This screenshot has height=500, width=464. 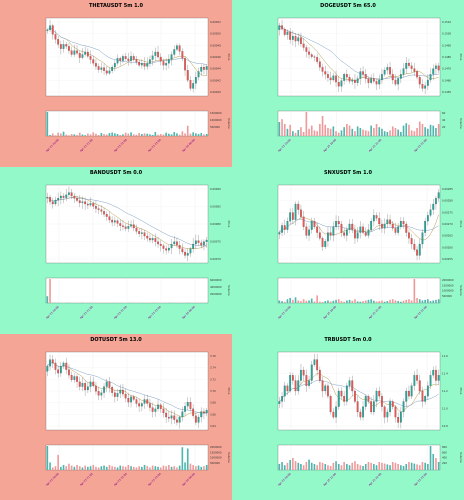 What do you see at coordinates (216, 458) in the screenshot?
I see `volume-tick-label: 1000000` at bounding box center [216, 458].